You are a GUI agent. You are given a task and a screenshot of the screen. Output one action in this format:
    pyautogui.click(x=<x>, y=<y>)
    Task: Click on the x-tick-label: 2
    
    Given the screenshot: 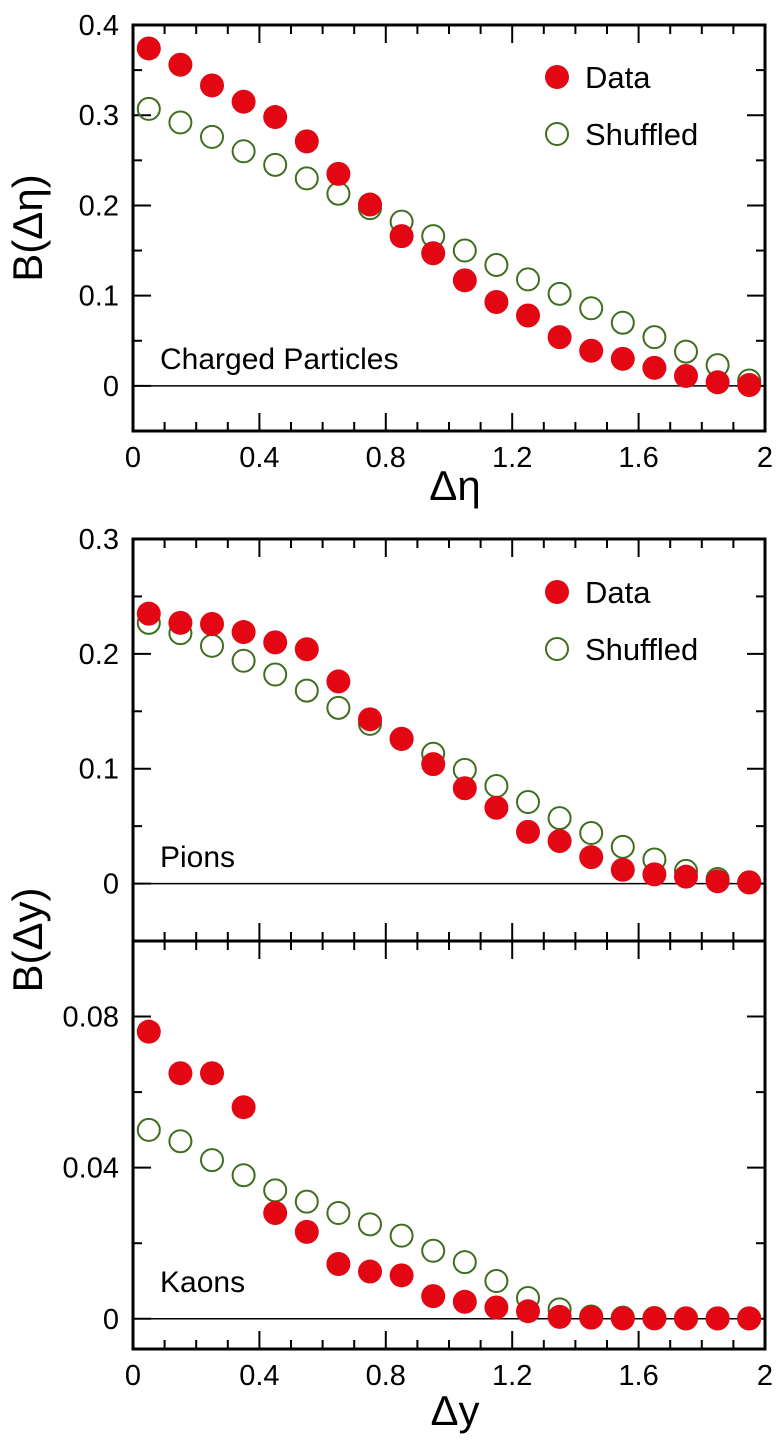 What is the action you would take?
    pyautogui.click(x=765, y=458)
    